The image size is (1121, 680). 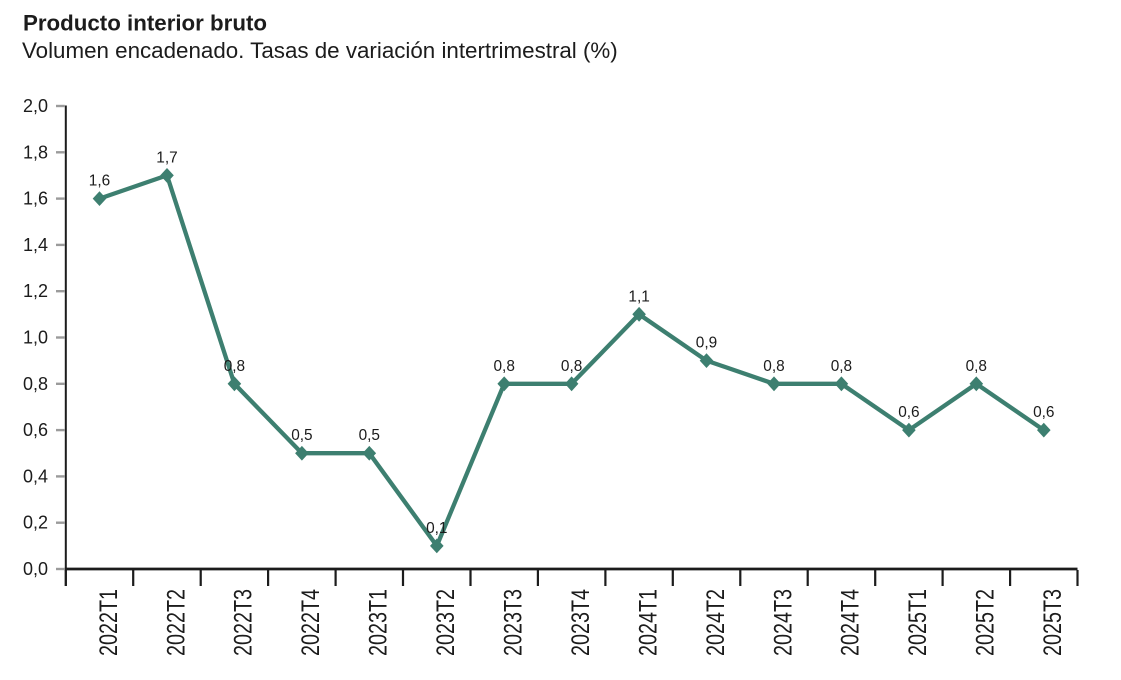 What do you see at coordinates (311, 622) in the screenshot?
I see `svg-text: 2022T4` at bounding box center [311, 622].